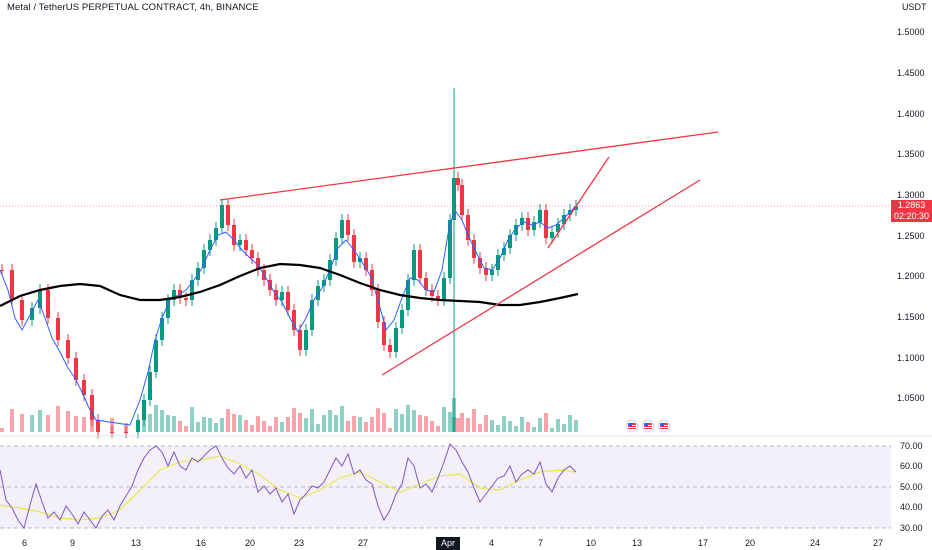  What do you see at coordinates (911, 358) in the screenshot?
I see `price-tick: 1.1000` at bounding box center [911, 358].